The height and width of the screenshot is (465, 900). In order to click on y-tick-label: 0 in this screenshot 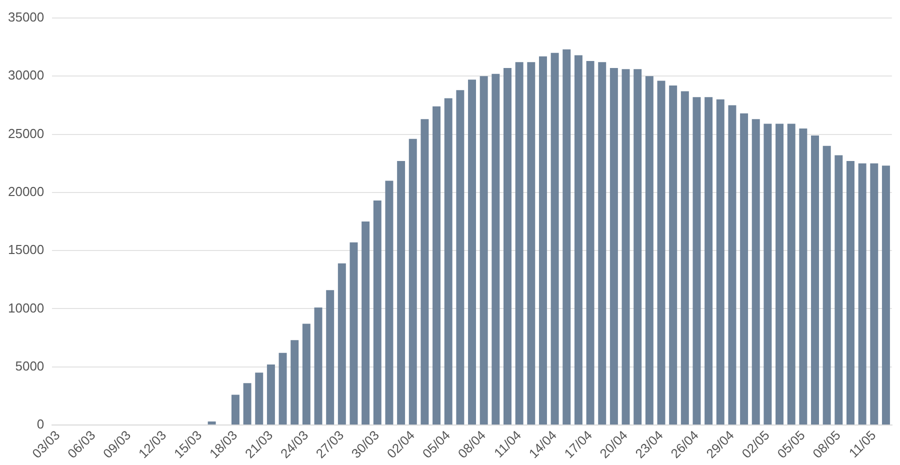, I will do `click(40, 424)`.